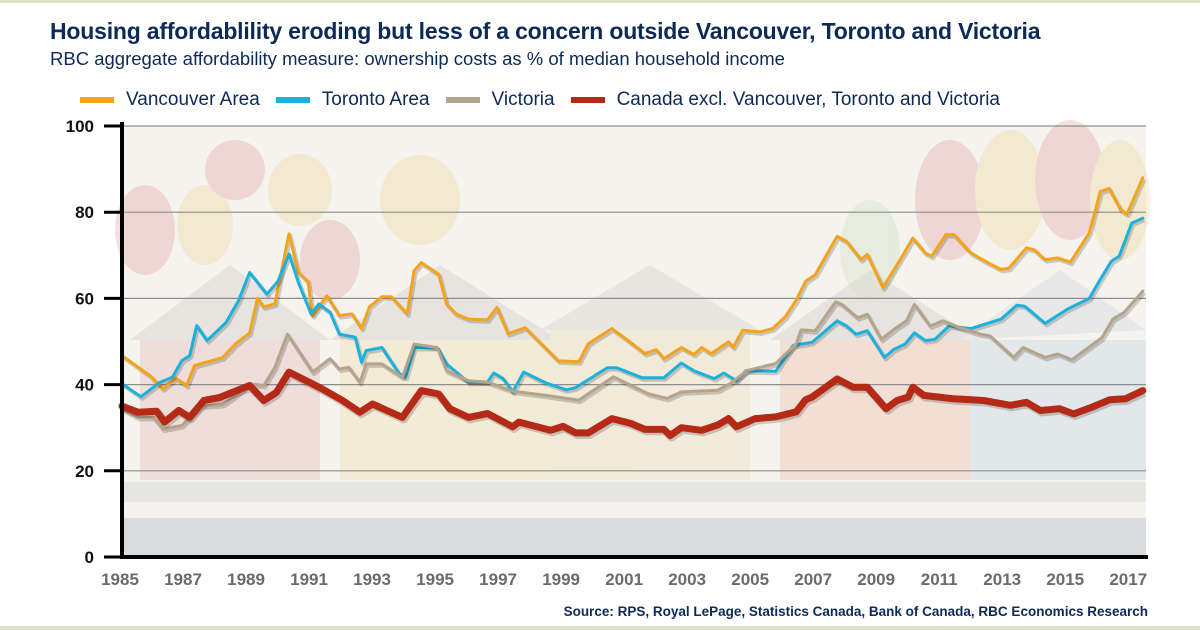 The image size is (1200, 630). Describe the element at coordinates (80, 126) in the screenshot. I see `y-tick-label: 100` at that location.